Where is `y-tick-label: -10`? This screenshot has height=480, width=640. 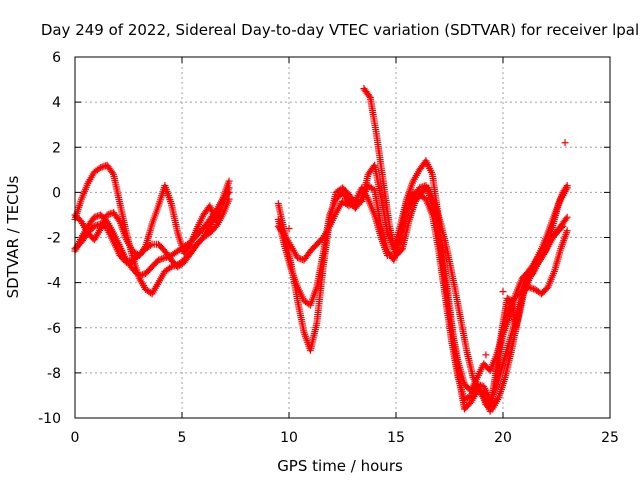 y-tick-label: -10 is located at coordinates (49, 419).